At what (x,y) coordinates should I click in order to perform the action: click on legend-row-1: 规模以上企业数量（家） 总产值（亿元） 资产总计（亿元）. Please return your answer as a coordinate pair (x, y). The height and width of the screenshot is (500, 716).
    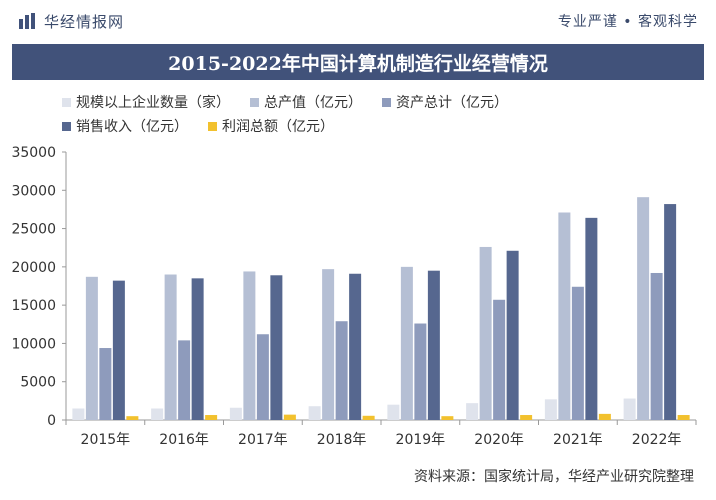
    Looking at the image, I should click on (372, 102).